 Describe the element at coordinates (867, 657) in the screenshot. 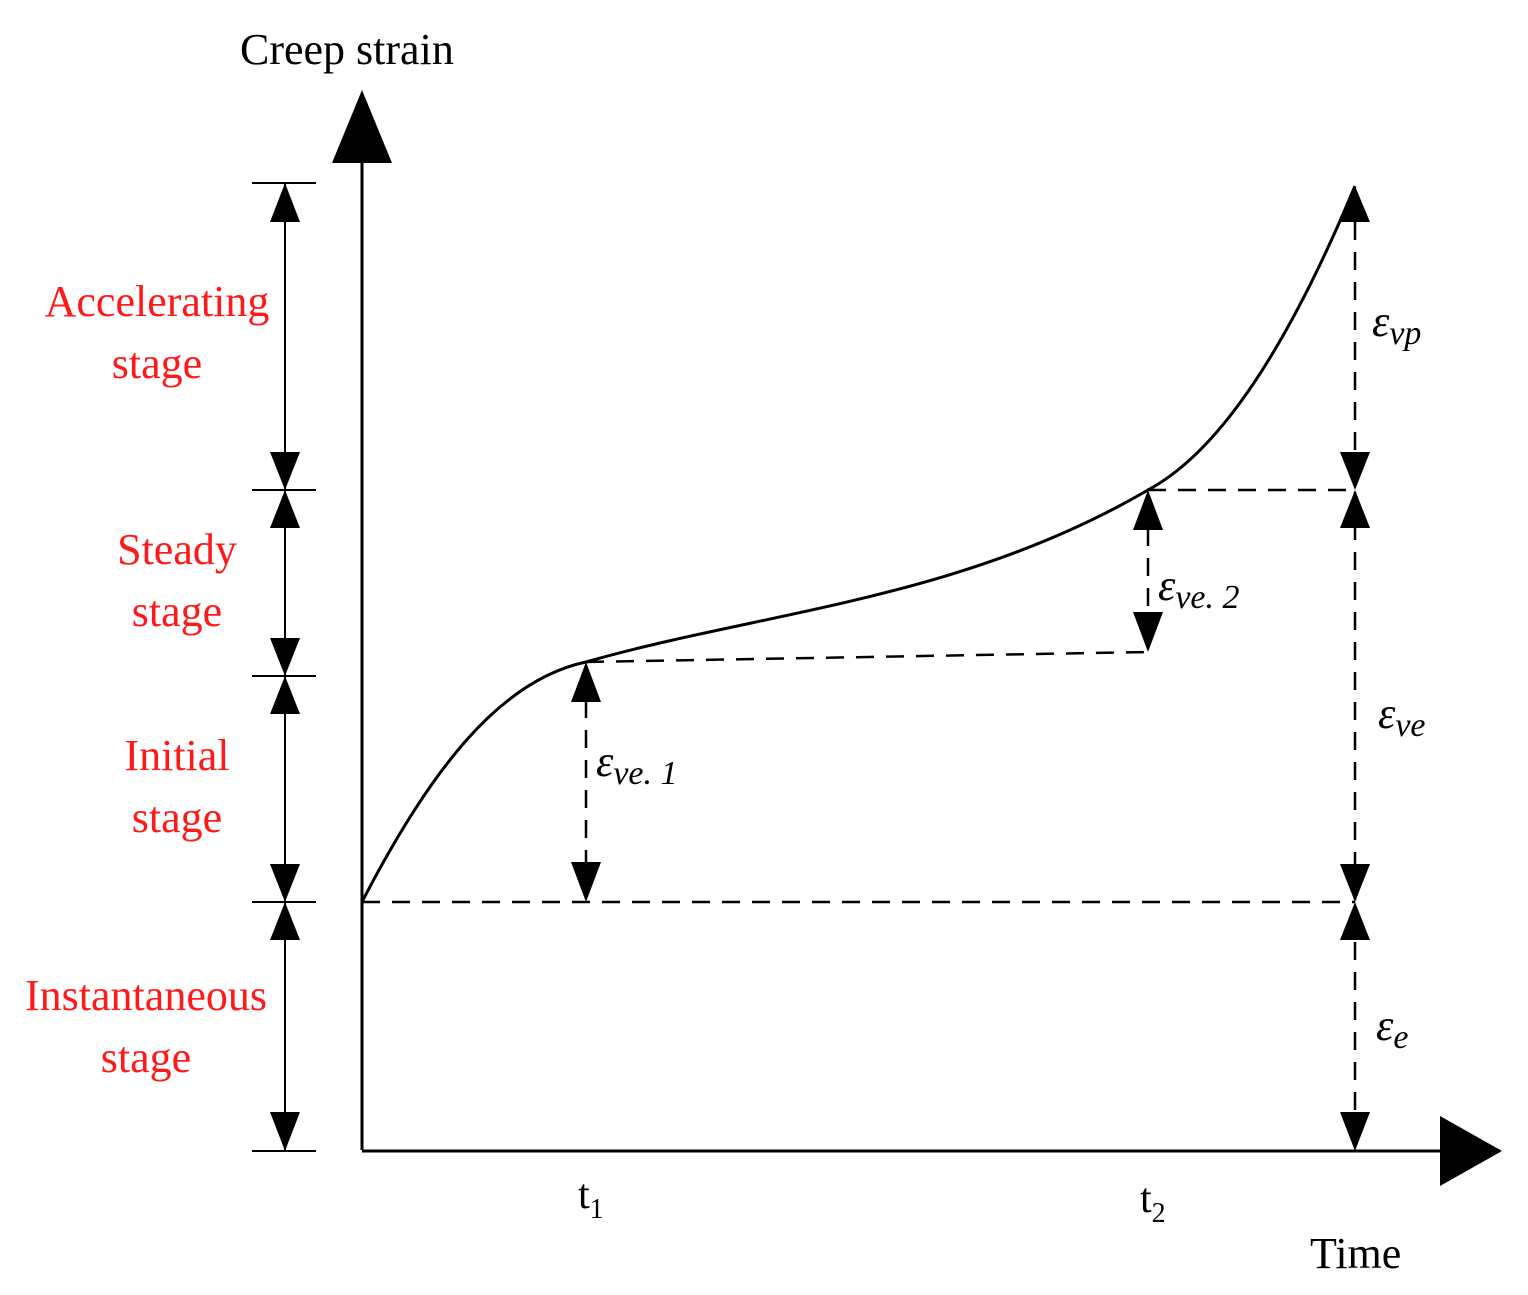

I see `t1-strain-guide` at that location.